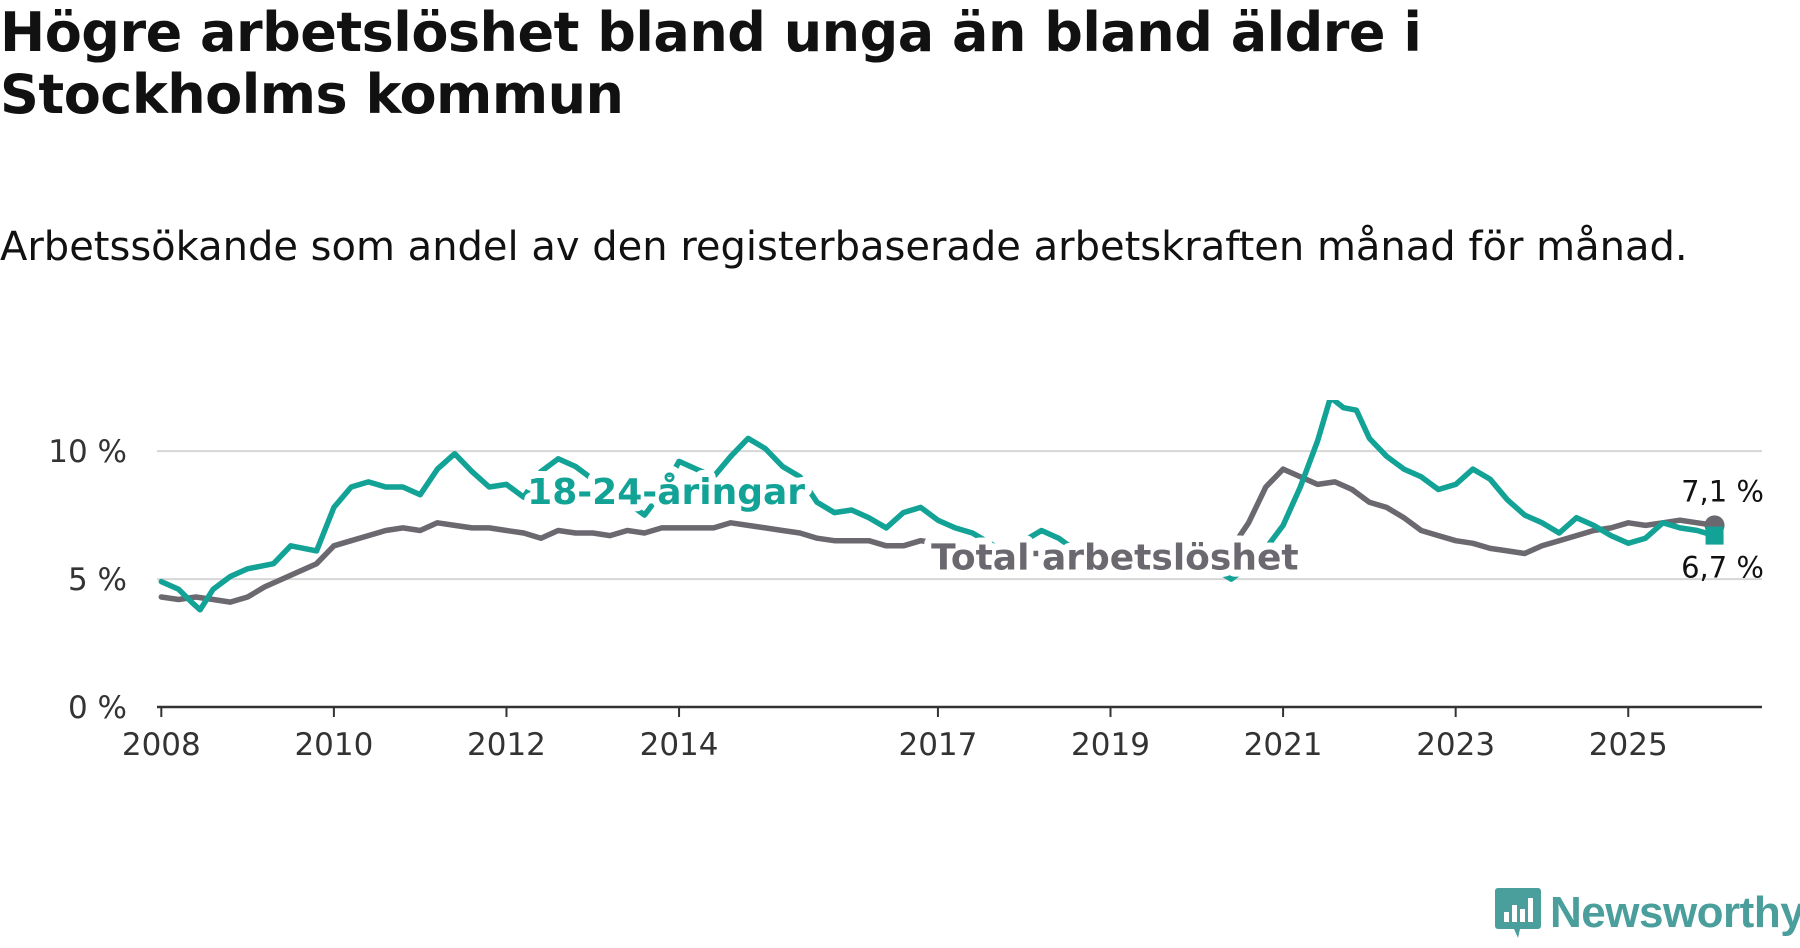 The image size is (1800, 948). What do you see at coordinates (937, 745) in the screenshot?
I see `x-tick-label: 2017` at bounding box center [937, 745].